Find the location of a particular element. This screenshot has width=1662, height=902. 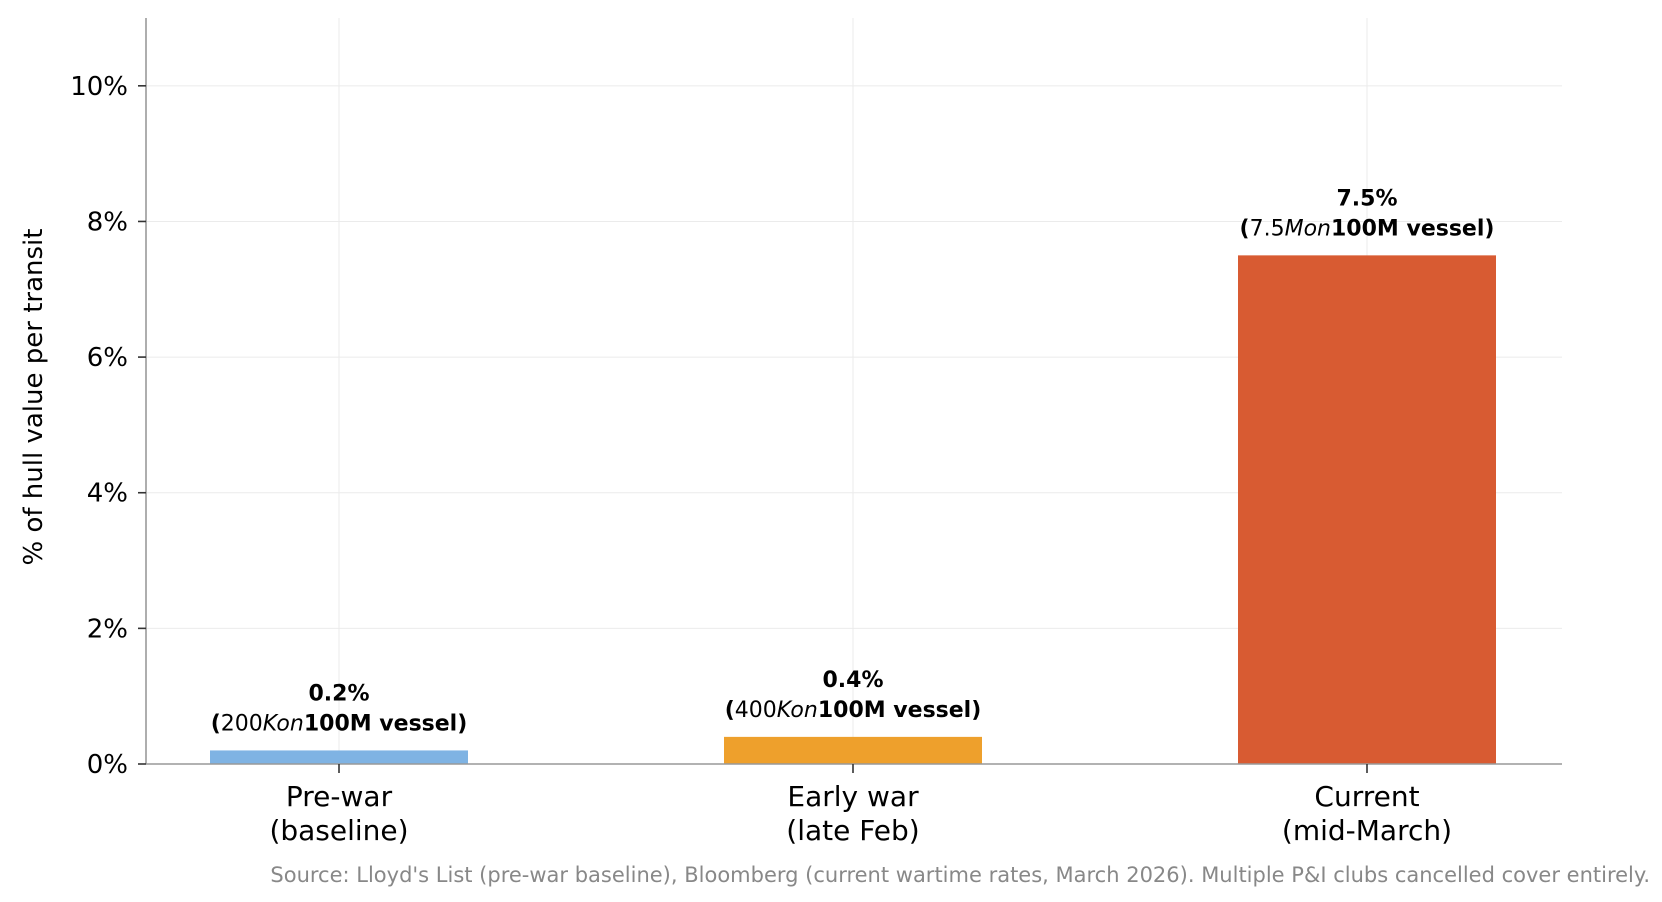

bar-value-sublabel: (7.5Mon100M vessel) is located at coordinates (1367, 228).